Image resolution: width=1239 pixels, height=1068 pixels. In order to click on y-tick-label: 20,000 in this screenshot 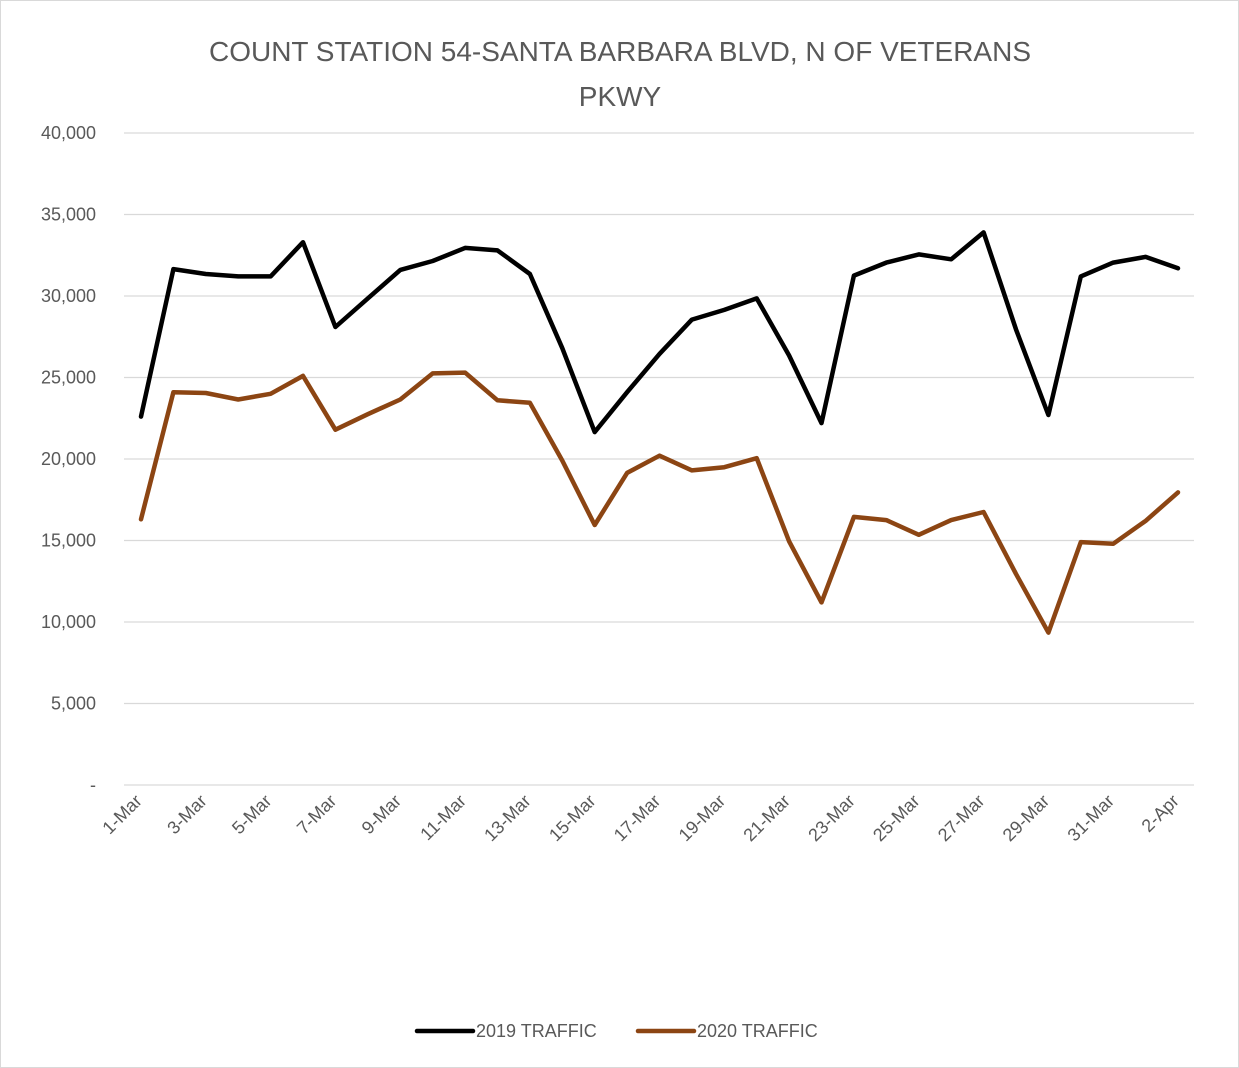, I will do `click(68, 459)`.